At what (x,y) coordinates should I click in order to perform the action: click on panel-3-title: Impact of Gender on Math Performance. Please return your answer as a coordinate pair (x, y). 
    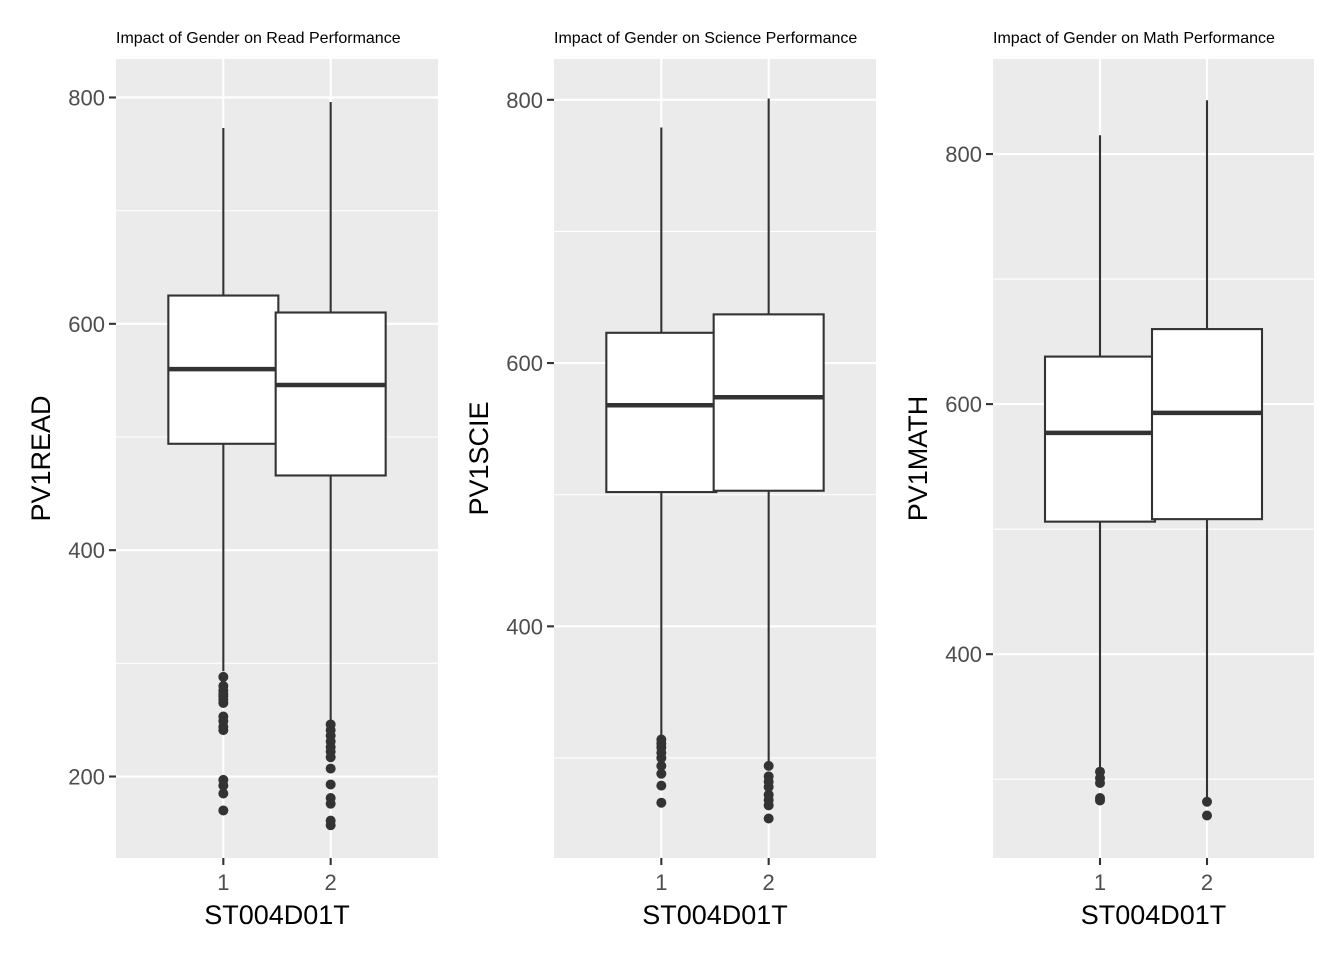
    Looking at the image, I should click on (1134, 38).